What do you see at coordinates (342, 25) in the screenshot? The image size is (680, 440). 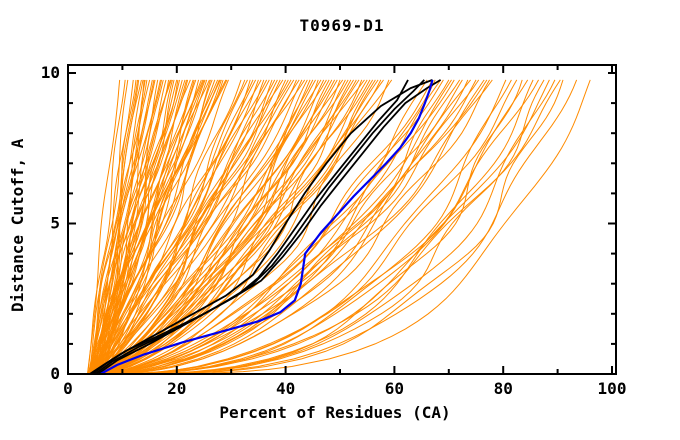 I see `chart-title: T0969-D1` at bounding box center [342, 25].